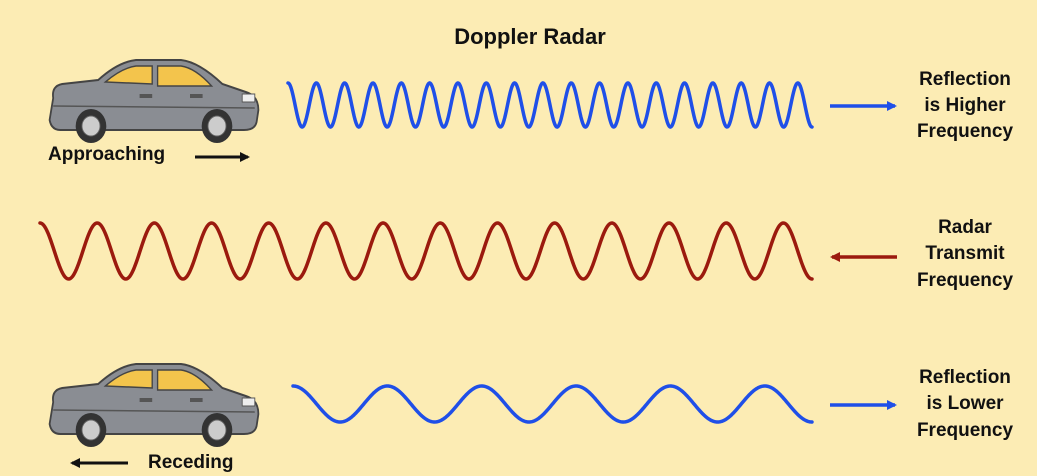  I want to click on transmit-wave, so click(426, 251).